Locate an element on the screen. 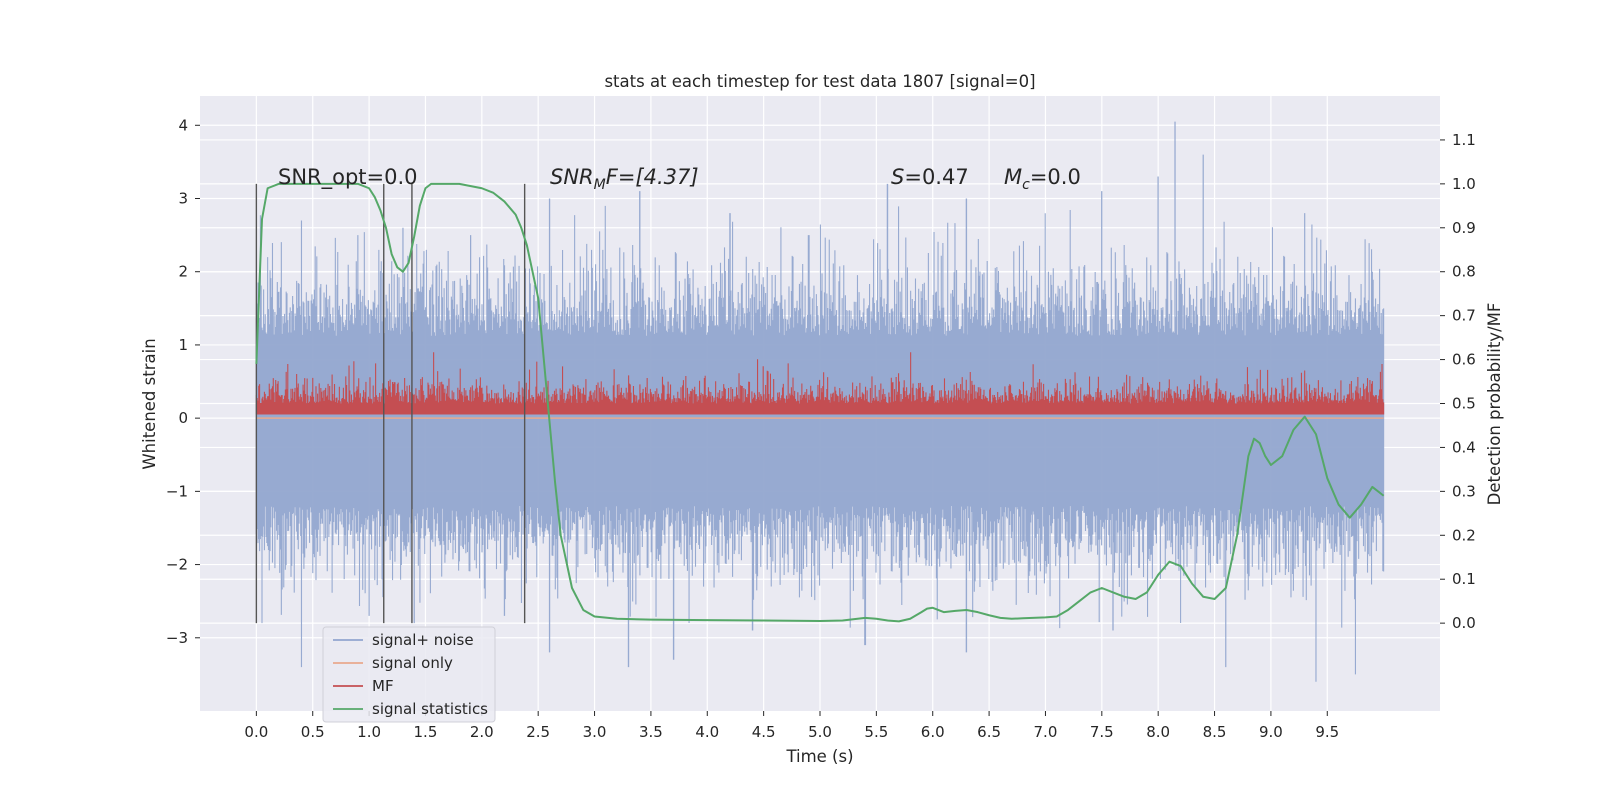  x-tick-label: 3.5 is located at coordinates (651, 732).